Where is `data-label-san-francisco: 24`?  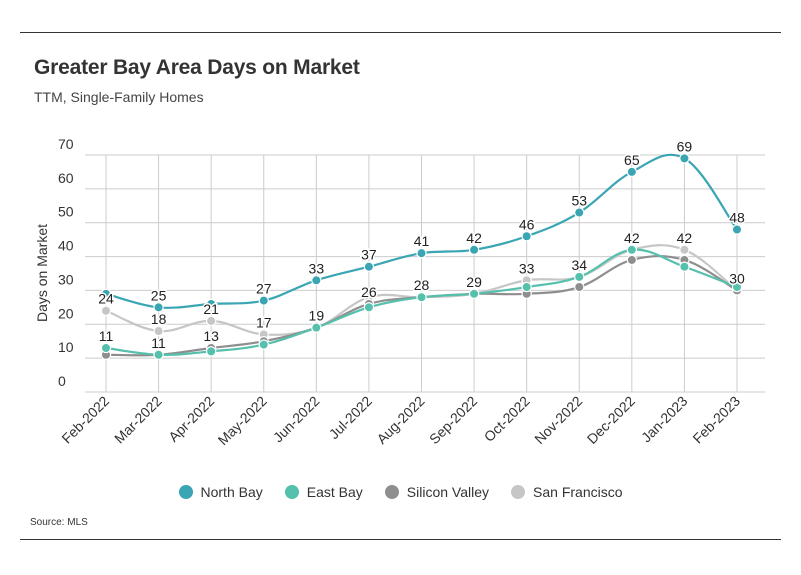 data-label-san-francisco: 24 is located at coordinates (106, 299).